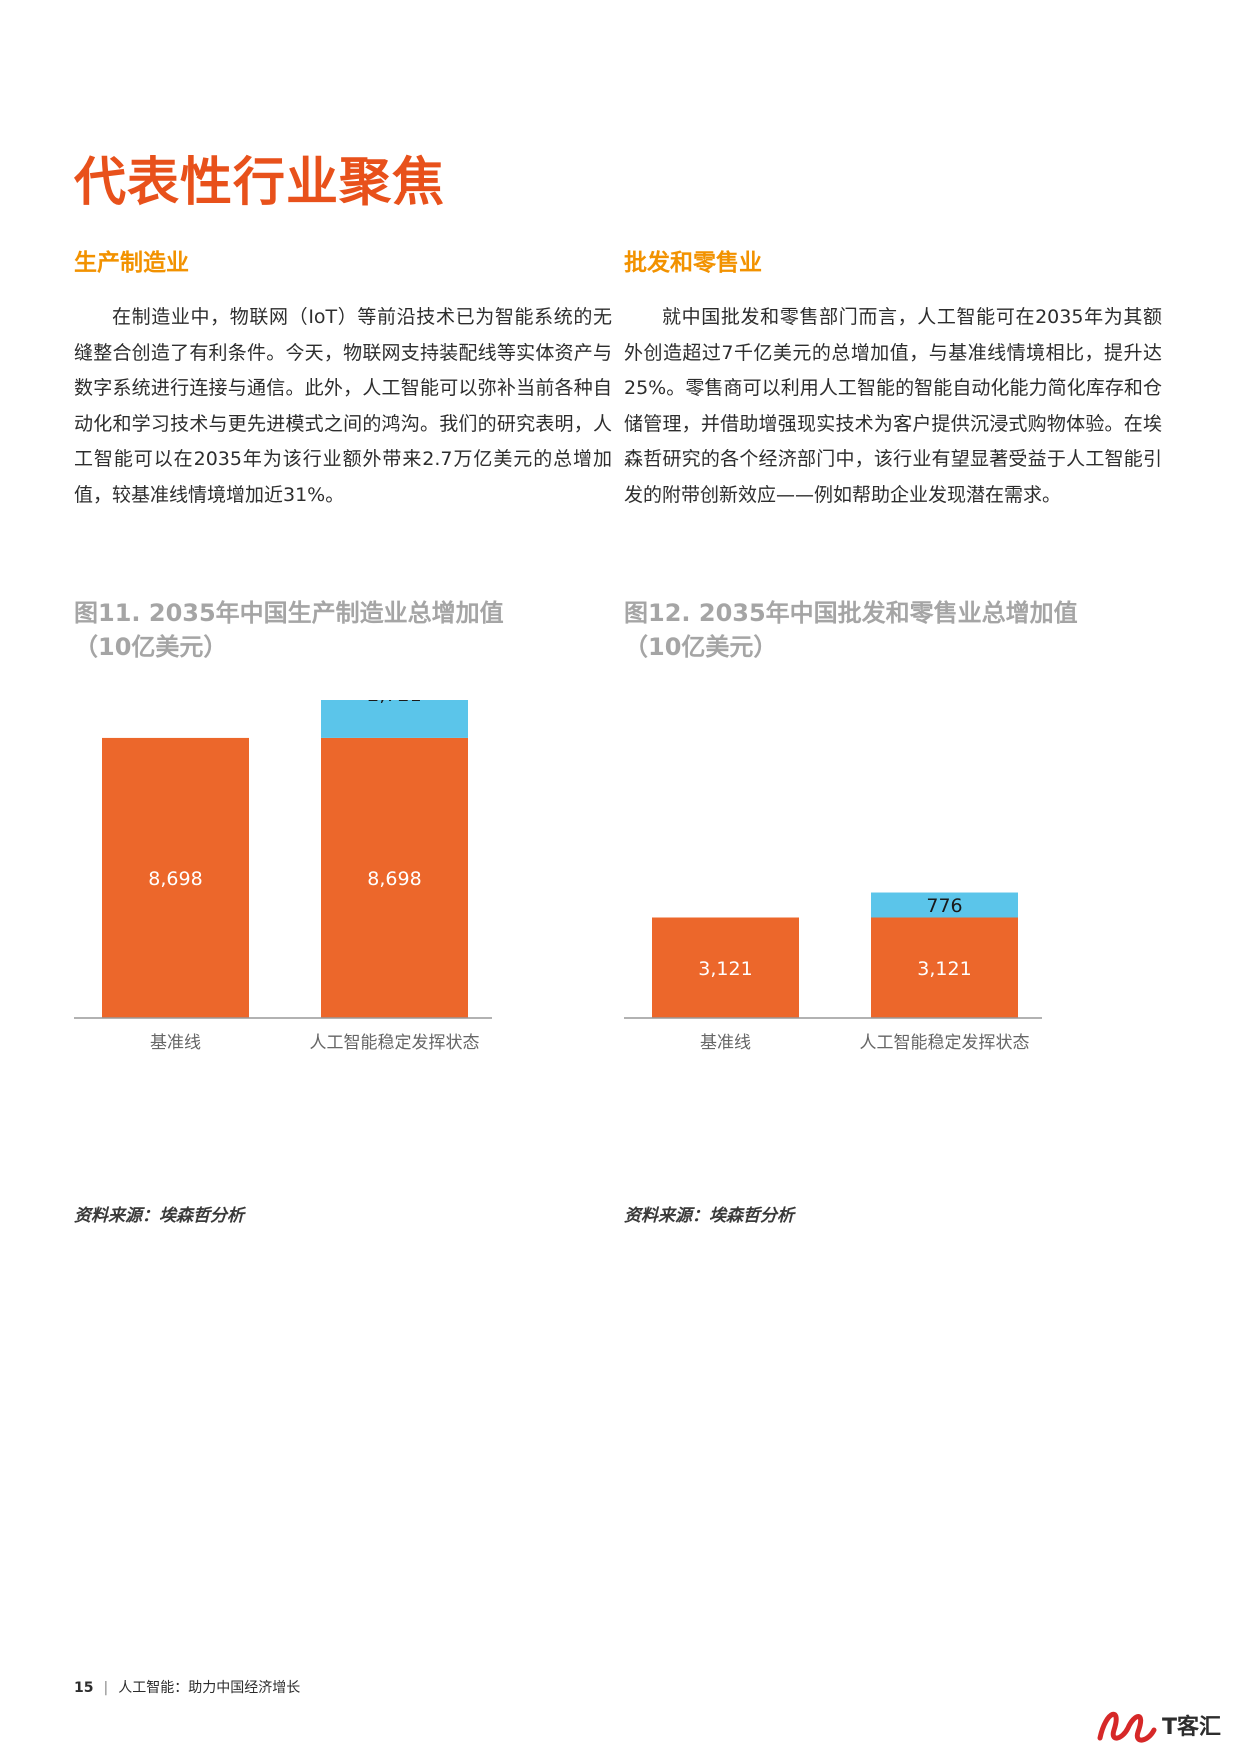 The height and width of the screenshot is (1754, 1240). I want to click on section-title-manufacturing: 生产制造业, so click(131, 263).